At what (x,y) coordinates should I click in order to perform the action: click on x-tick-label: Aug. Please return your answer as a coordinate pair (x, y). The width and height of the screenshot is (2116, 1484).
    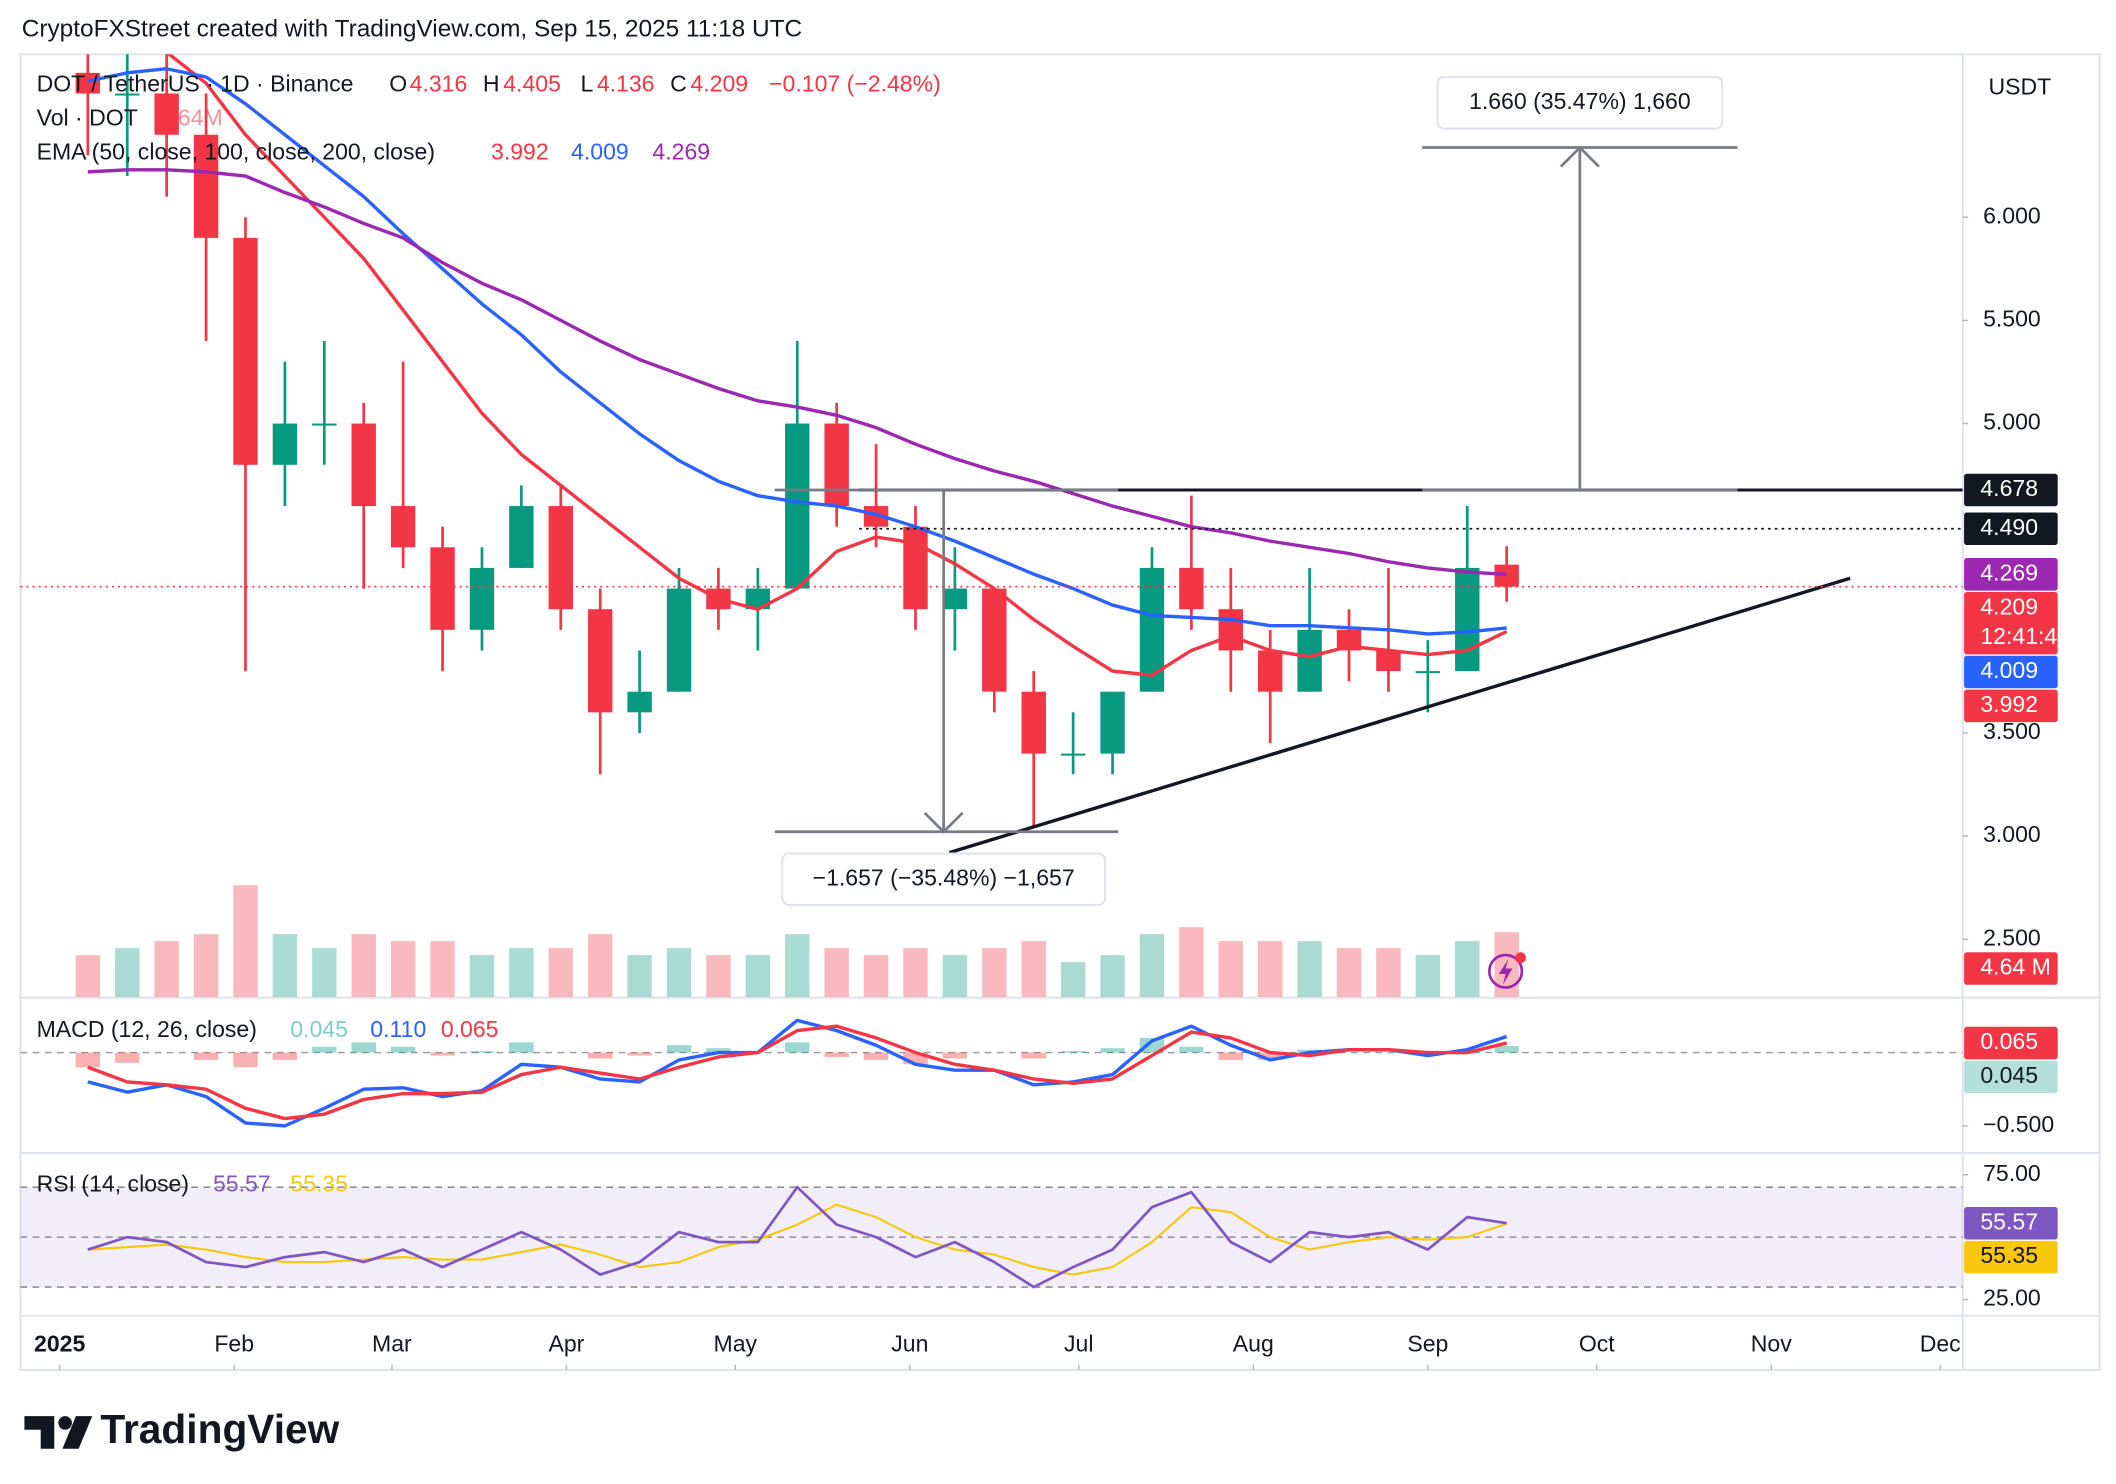
    Looking at the image, I should click on (1253, 1344).